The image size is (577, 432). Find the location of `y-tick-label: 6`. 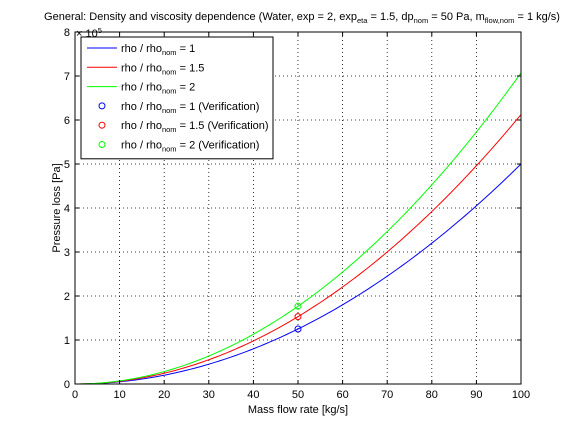

y-tick-label: 6 is located at coordinates (67, 121).